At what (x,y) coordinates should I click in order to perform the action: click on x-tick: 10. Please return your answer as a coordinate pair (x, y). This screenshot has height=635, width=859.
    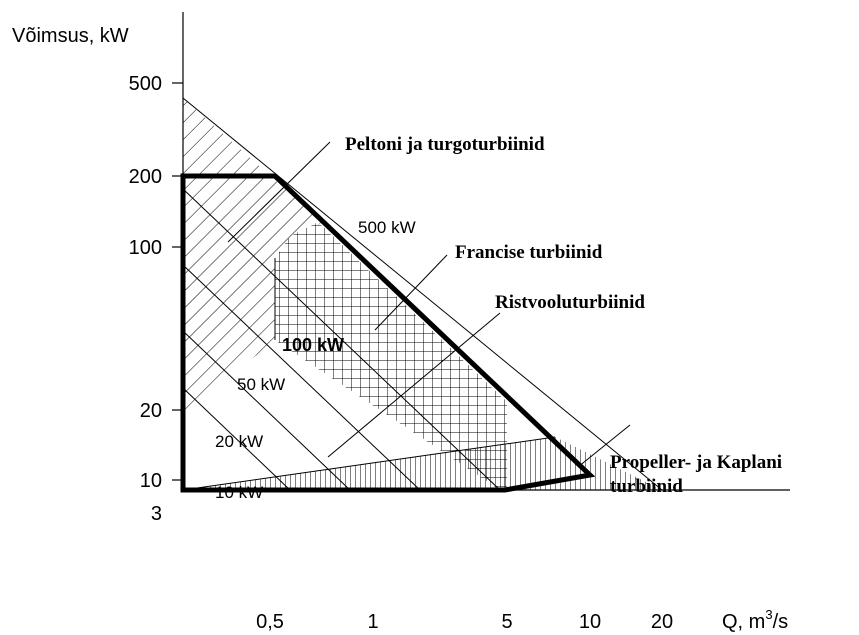
    Looking at the image, I should click on (590, 622).